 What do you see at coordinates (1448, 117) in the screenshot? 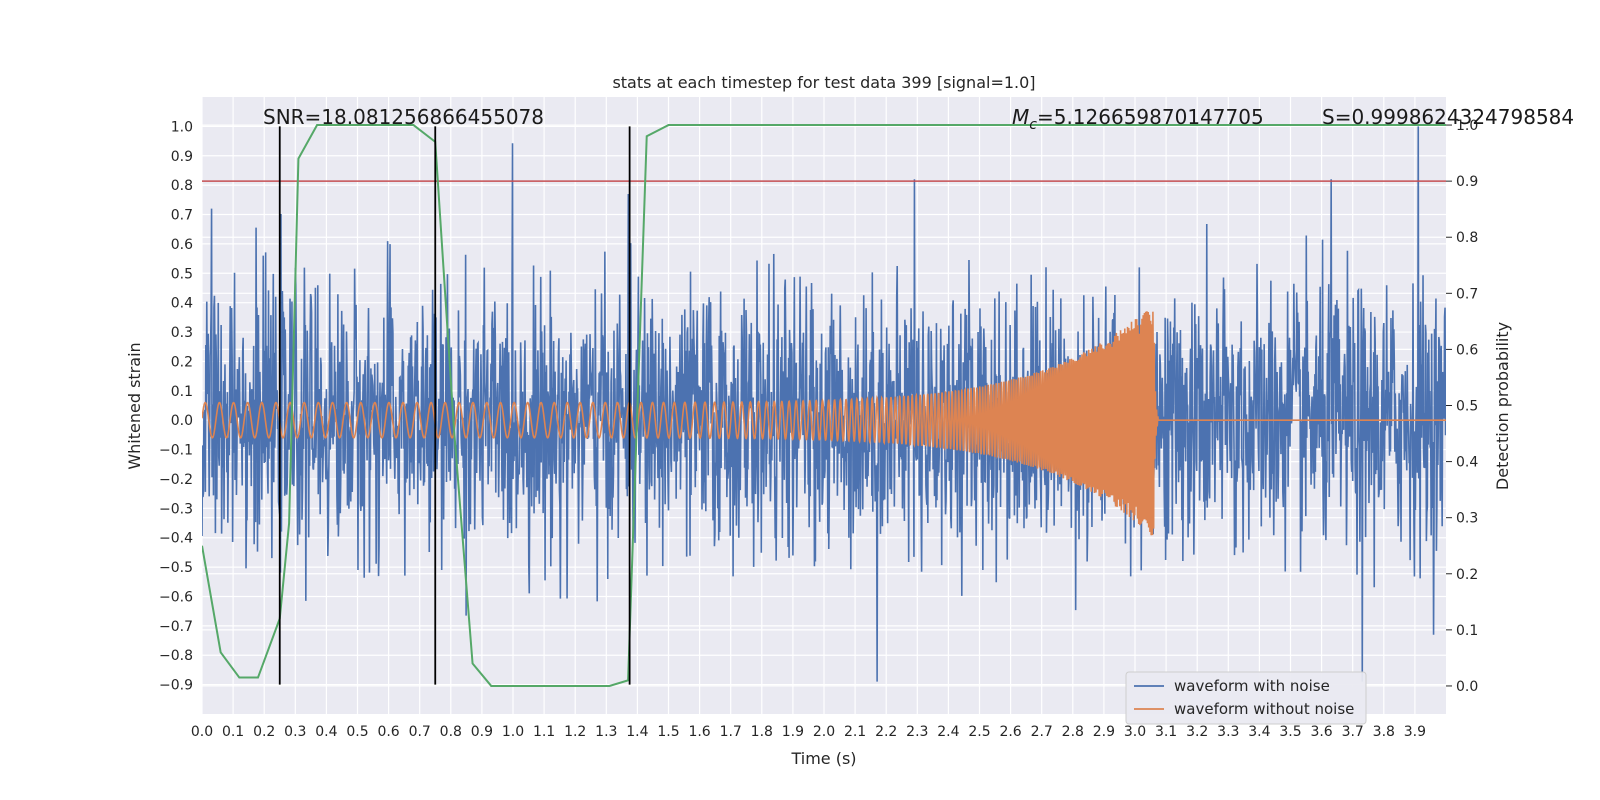
I see `significance-annotation: S=0.9998624324798584` at bounding box center [1448, 117].